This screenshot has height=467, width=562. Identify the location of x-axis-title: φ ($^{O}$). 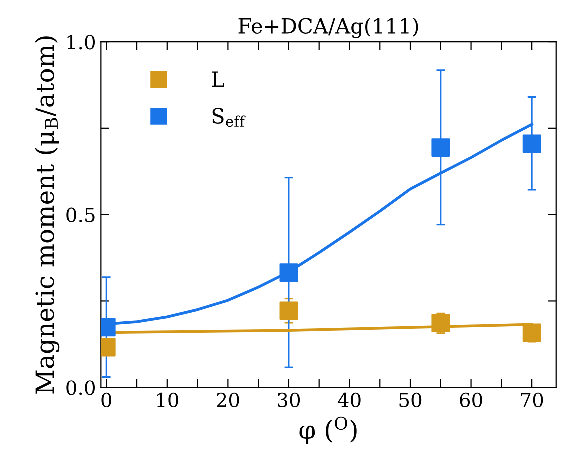
(328, 430).